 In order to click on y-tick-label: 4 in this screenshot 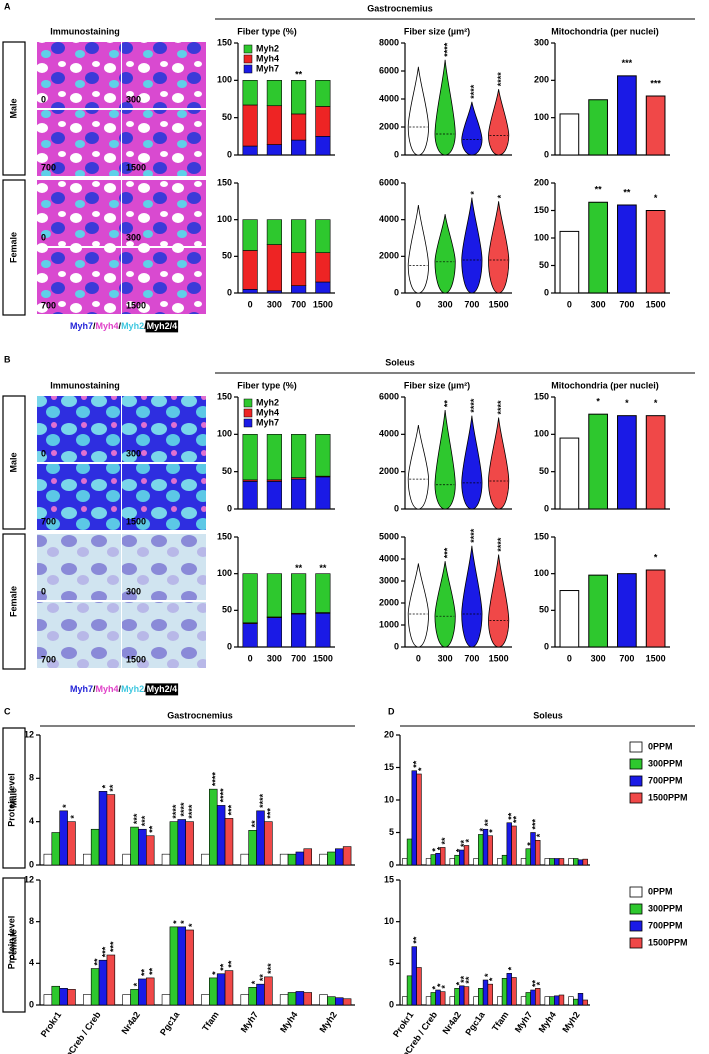, I will do `click(31, 821)`.